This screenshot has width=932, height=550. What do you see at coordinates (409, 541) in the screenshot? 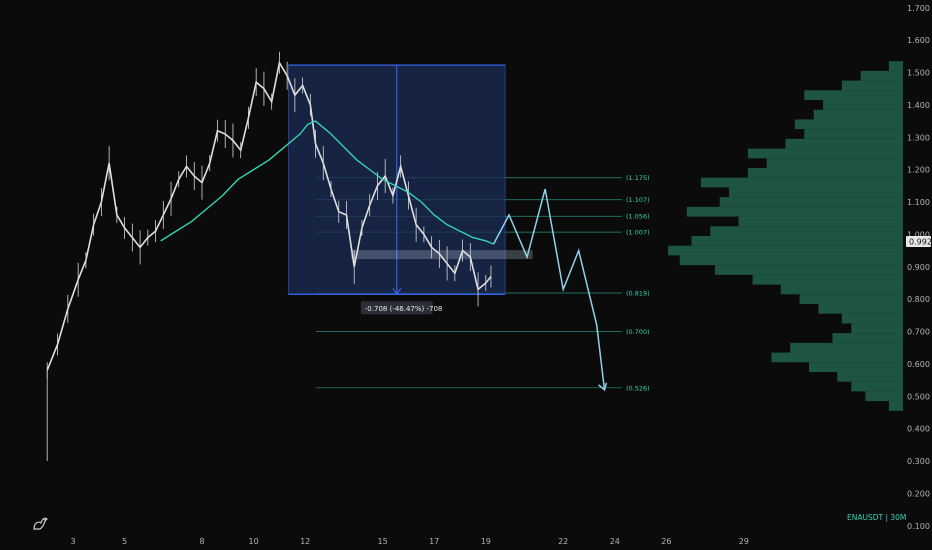
I see `x-axis: 3 5 8 10 12 15 17 19 22 24 26 29` at bounding box center [409, 541].